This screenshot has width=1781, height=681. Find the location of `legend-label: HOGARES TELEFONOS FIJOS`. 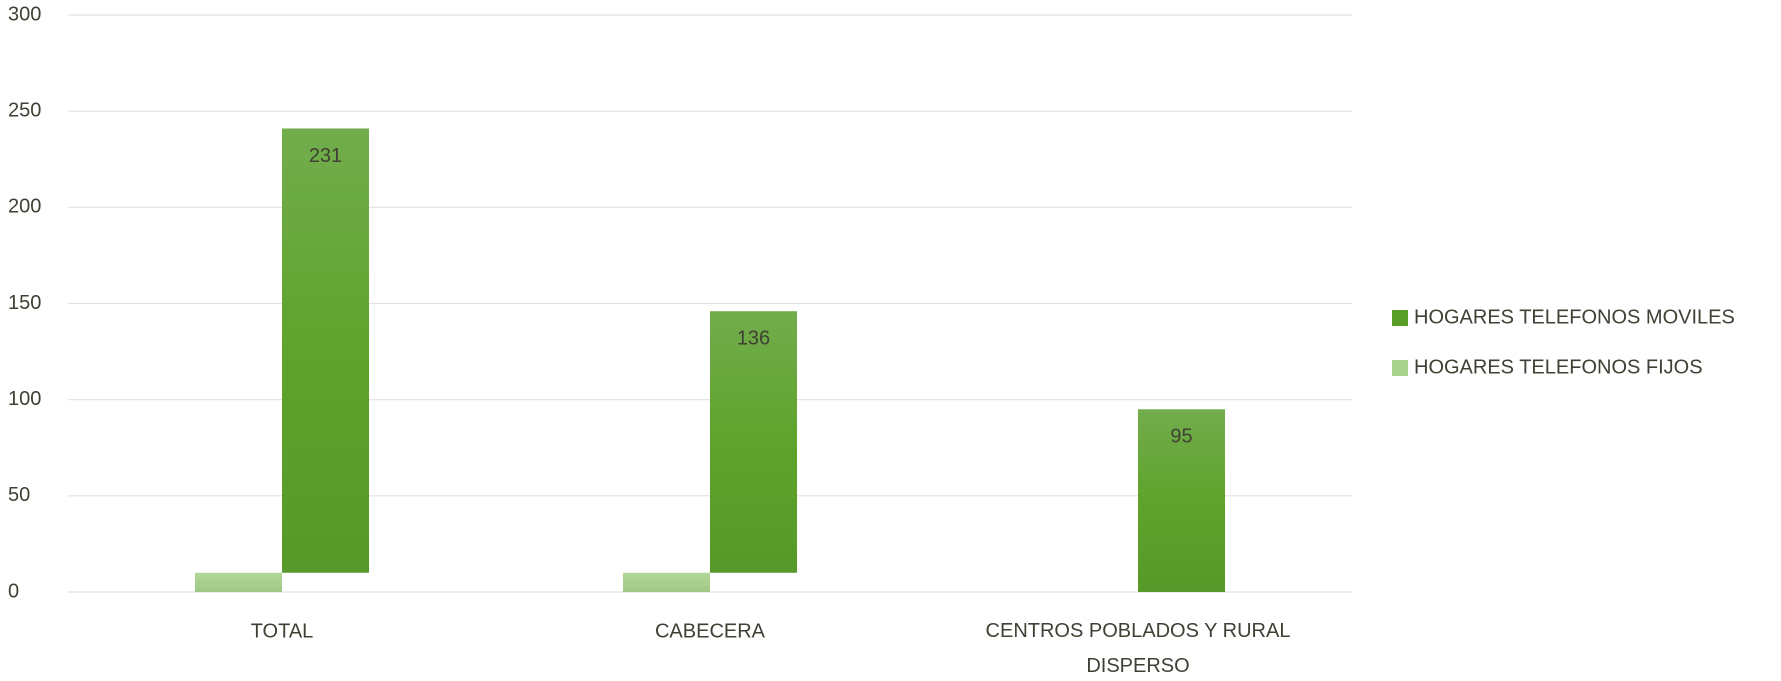

legend-label: HOGARES TELEFONOS FIJOS is located at coordinates (1558, 367).